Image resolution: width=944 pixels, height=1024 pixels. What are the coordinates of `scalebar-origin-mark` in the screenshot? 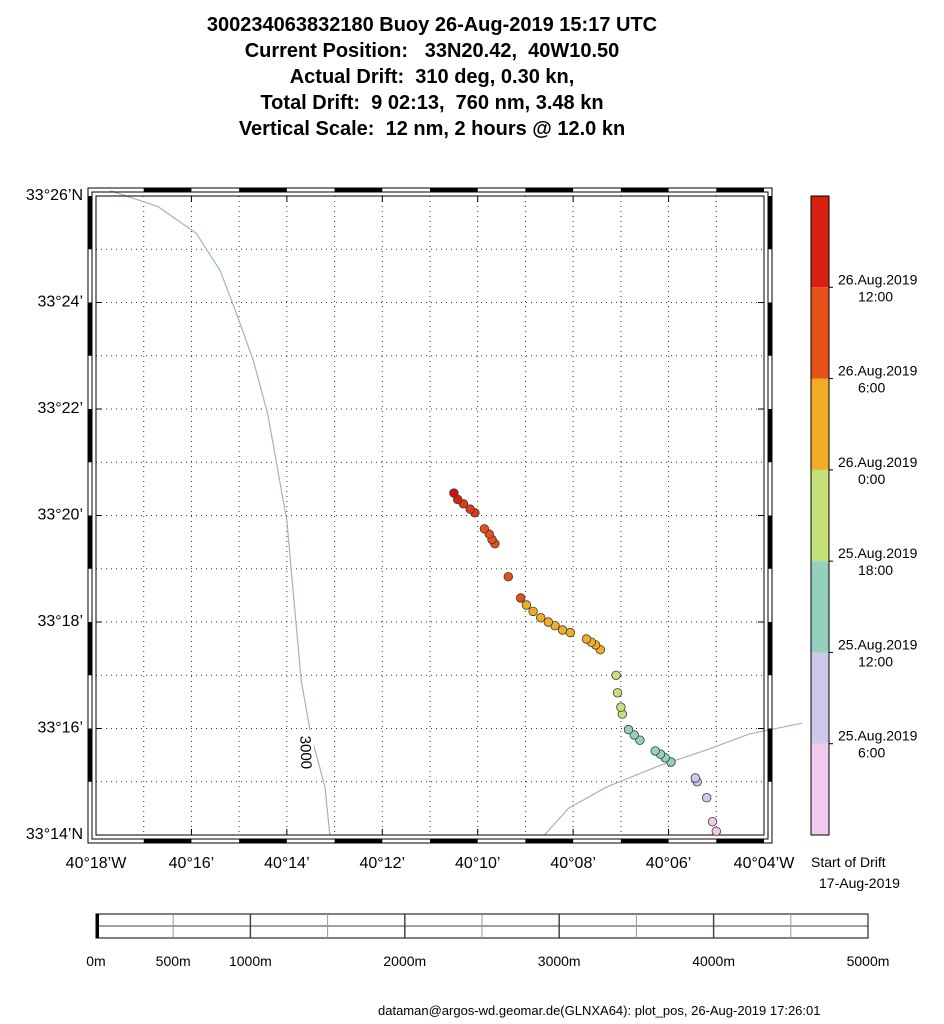 It's located at (97, 926).